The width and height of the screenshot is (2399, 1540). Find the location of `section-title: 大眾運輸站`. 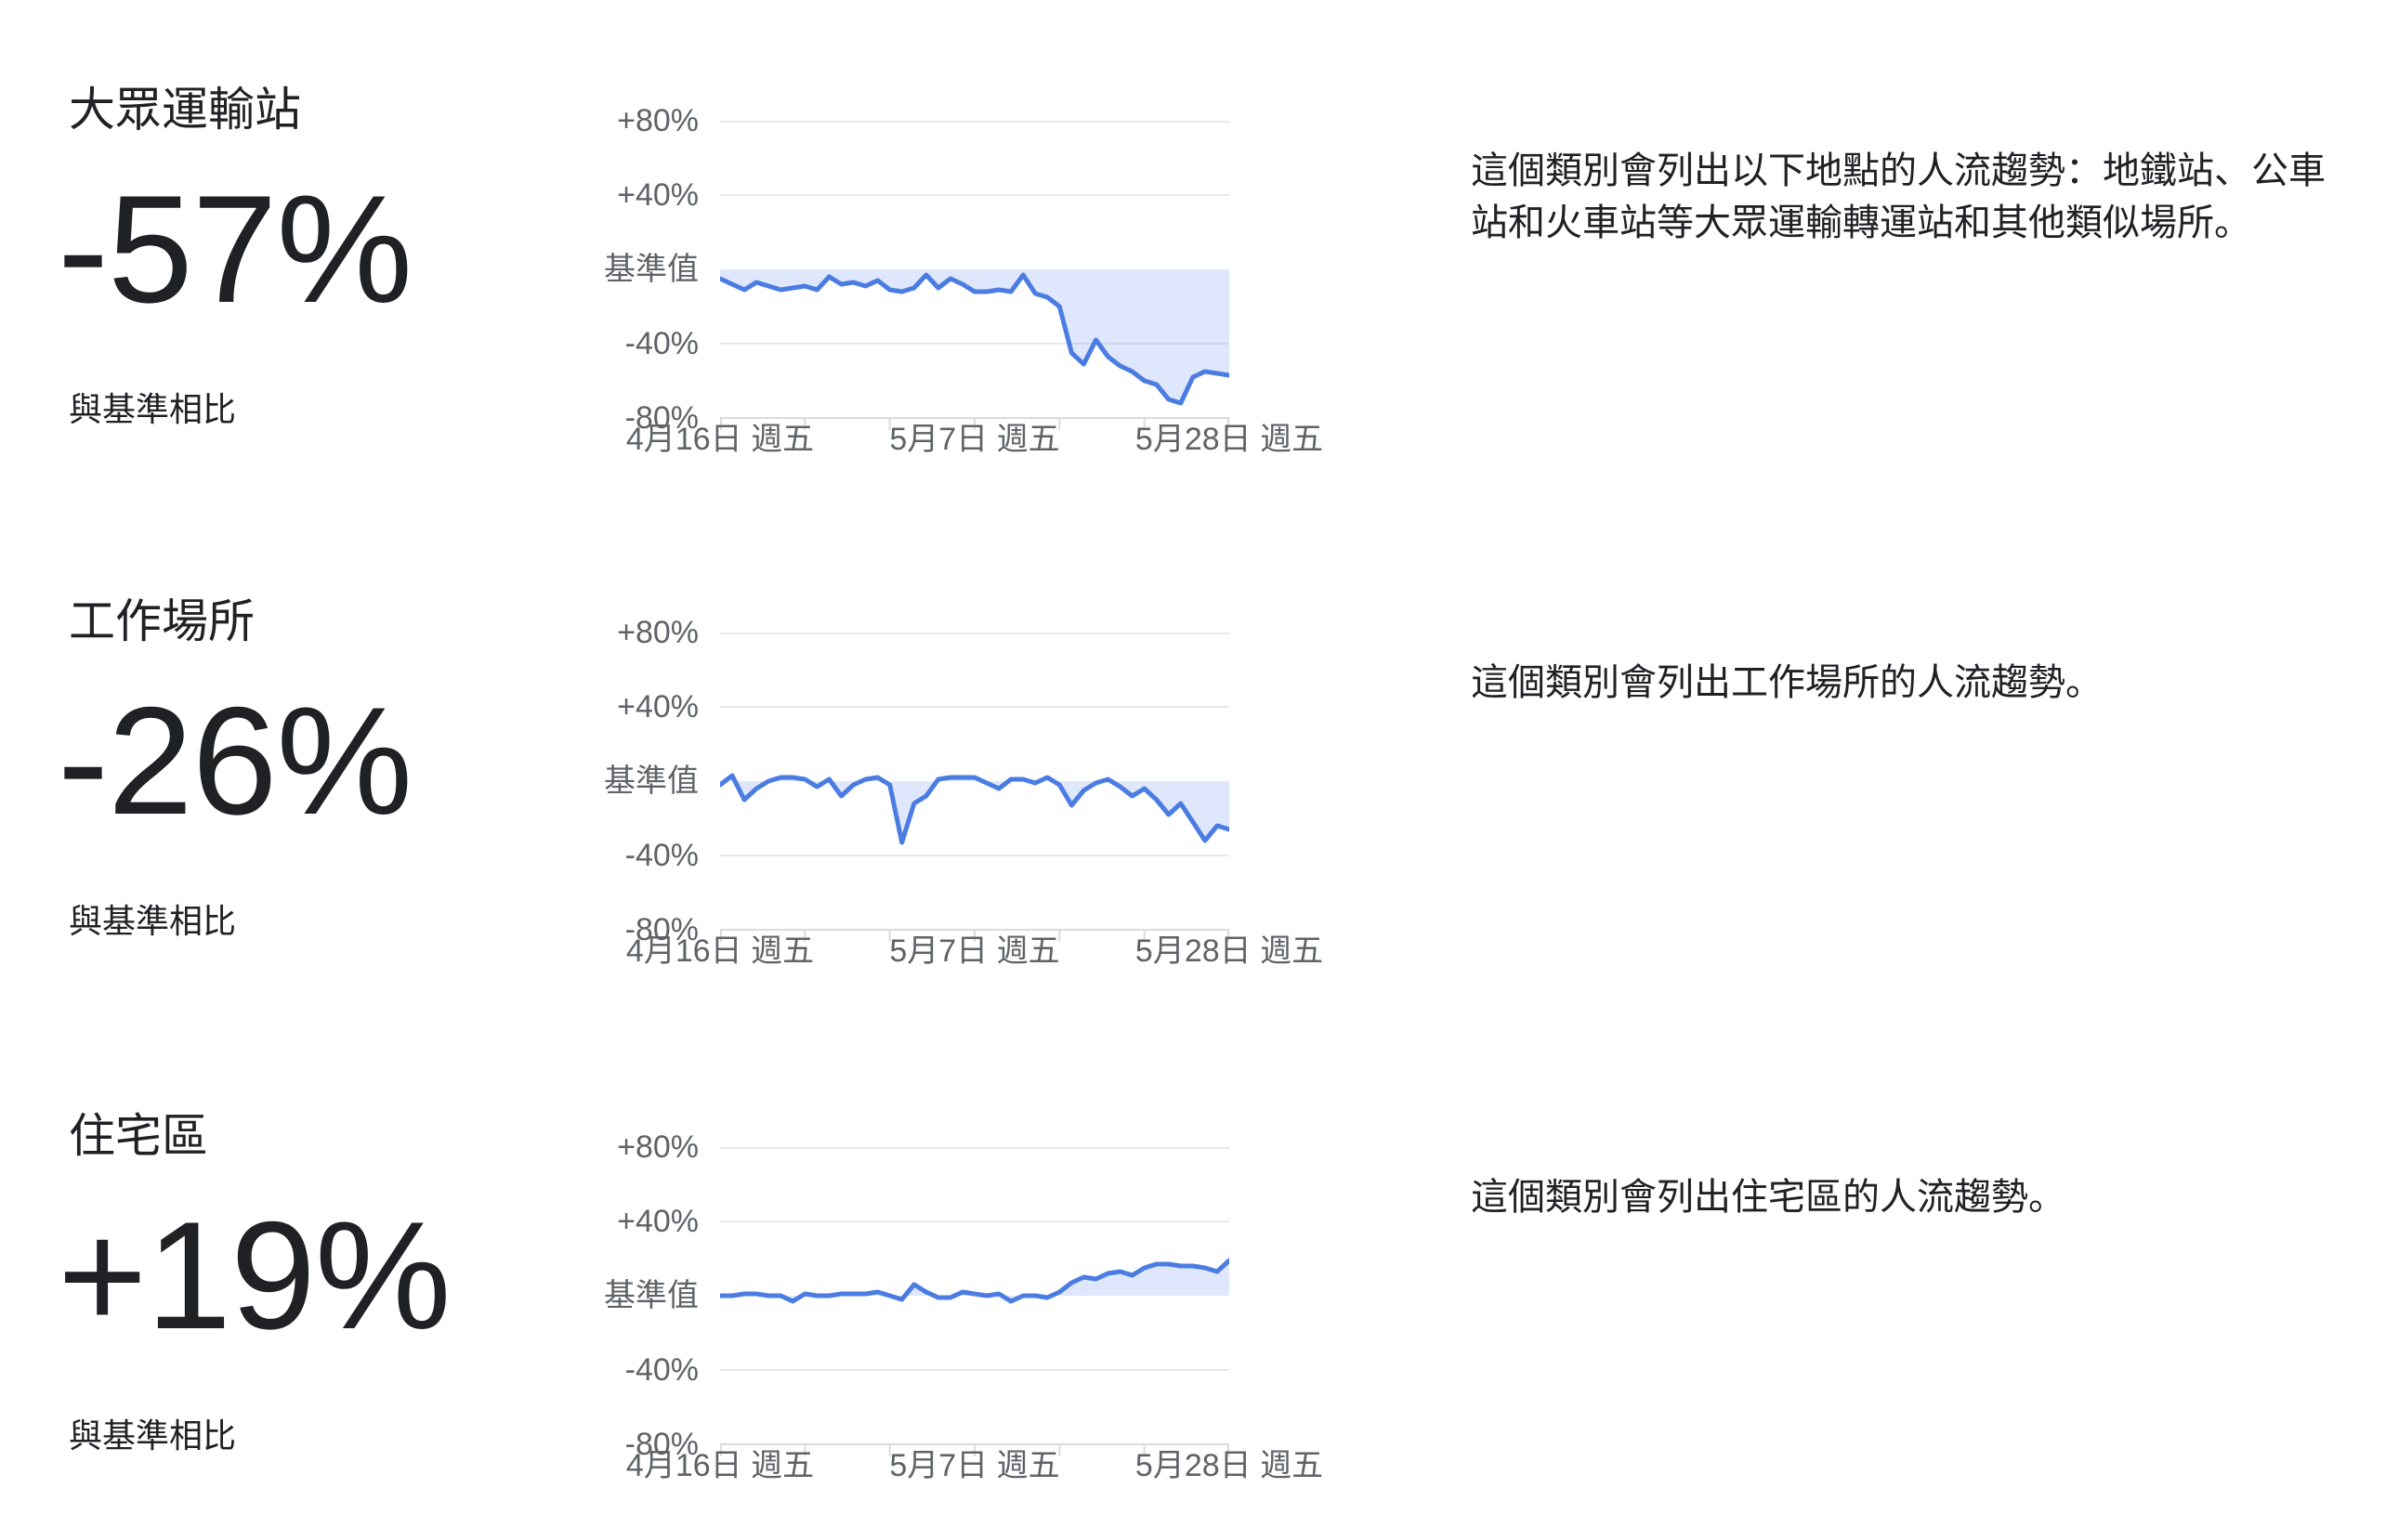

section-title: 大眾運輸站 is located at coordinates (185, 109).